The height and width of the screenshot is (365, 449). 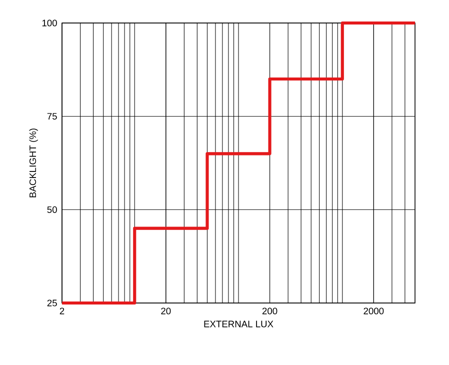 What do you see at coordinates (49, 23) in the screenshot?
I see `y-tick-label: 100` at bounding box center [49, 23].